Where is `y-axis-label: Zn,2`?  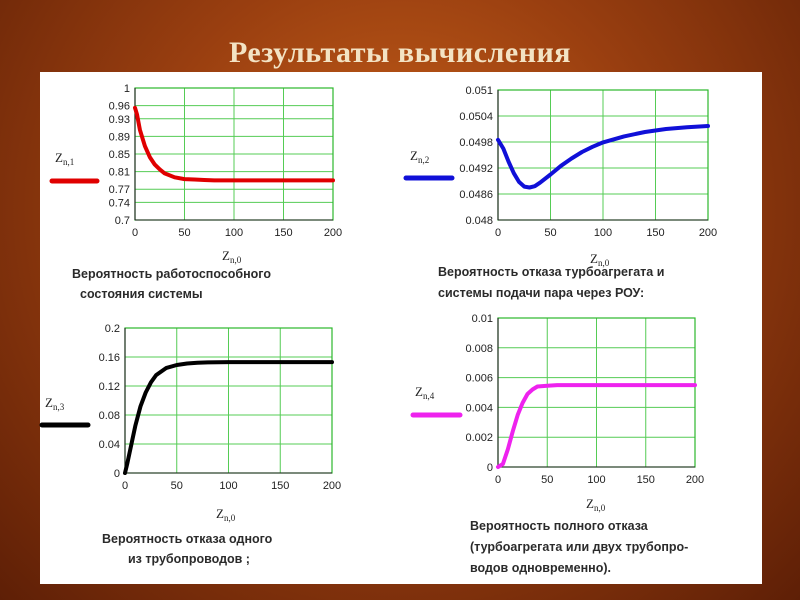
y-axis-label: Zn,2 is located at coordinates (419, 156).